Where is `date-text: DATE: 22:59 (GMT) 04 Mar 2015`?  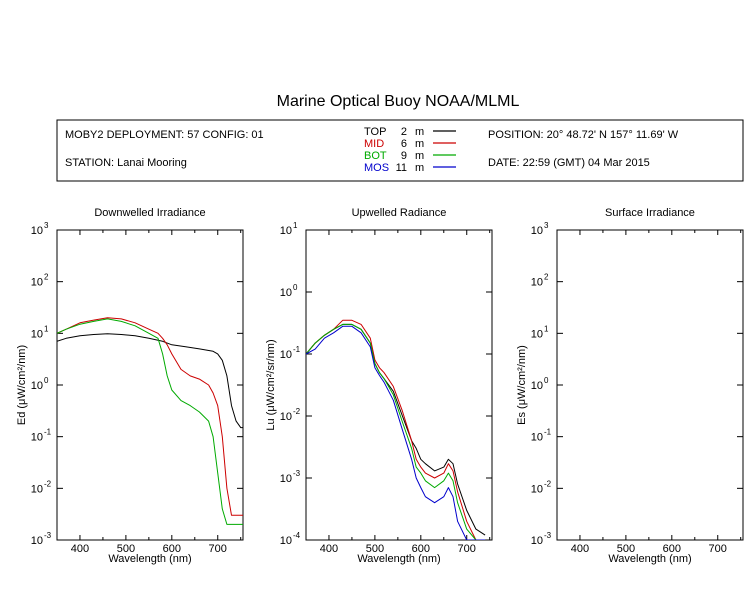
date-text: DATE: 22:59 (GMT) 04 Mar 2015 is located at coordinates (569, 163).